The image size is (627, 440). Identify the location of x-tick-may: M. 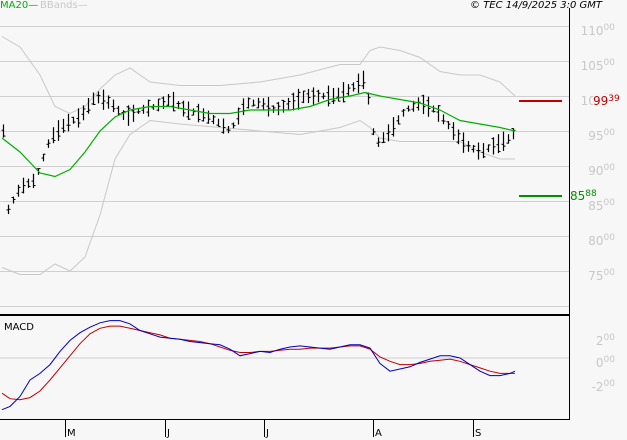
(71, 433).